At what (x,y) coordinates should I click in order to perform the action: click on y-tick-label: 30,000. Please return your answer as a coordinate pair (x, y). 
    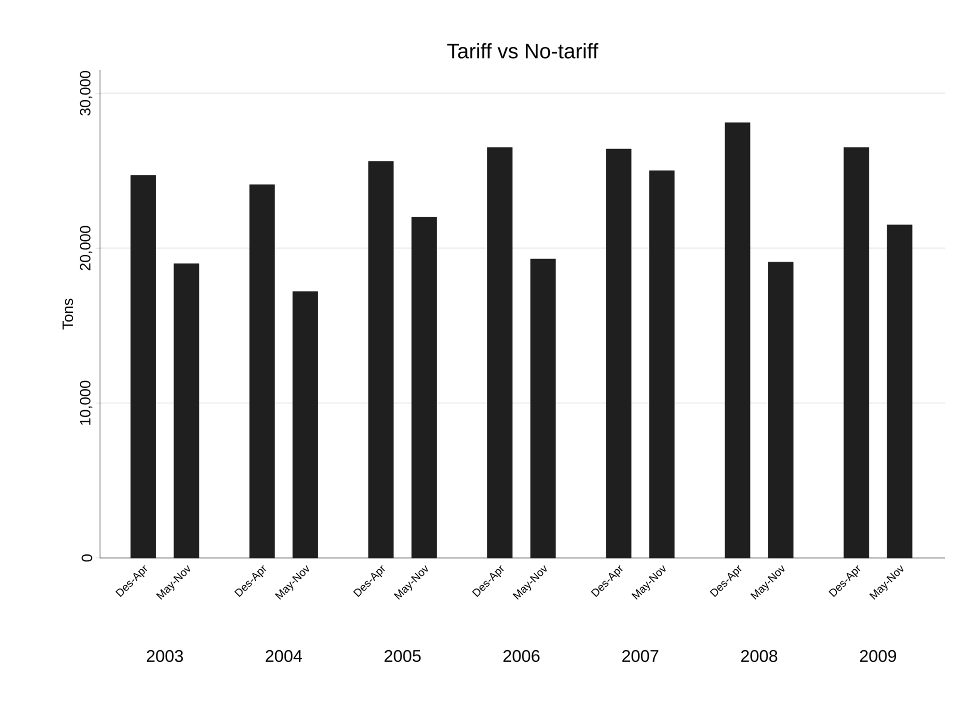
    Looking at the image, I should click on (86, 93).